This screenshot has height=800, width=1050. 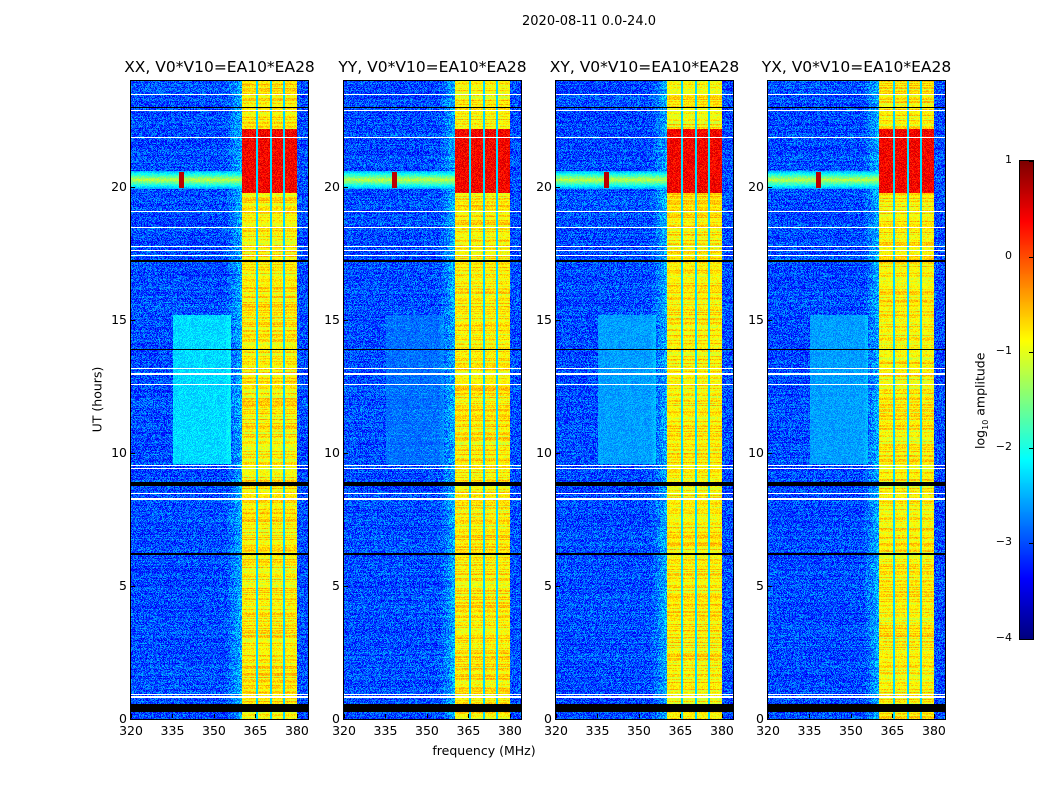 I want to click on panel-title: YY, V0*V10=EA10*EA28, so click(x=432, y=67).